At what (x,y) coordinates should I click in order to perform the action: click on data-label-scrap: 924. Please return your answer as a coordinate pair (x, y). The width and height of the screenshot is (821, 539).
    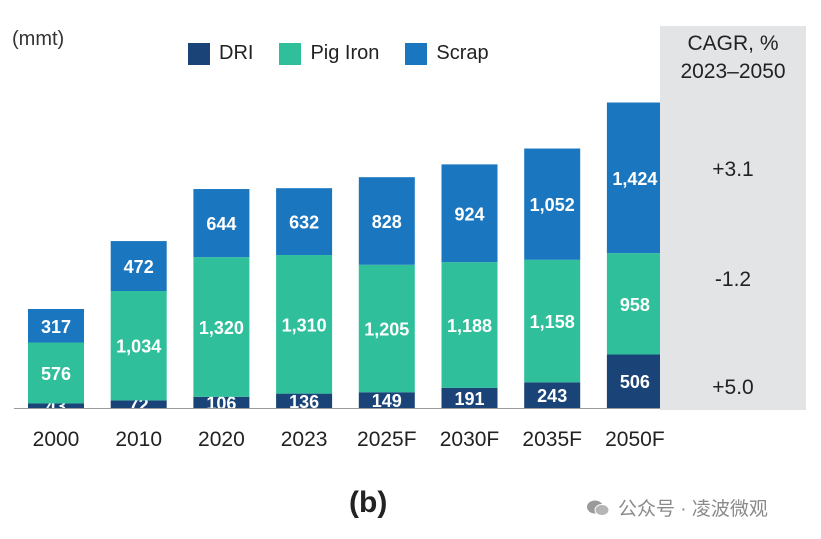
    Looking at the image, I should click on (469, 214).